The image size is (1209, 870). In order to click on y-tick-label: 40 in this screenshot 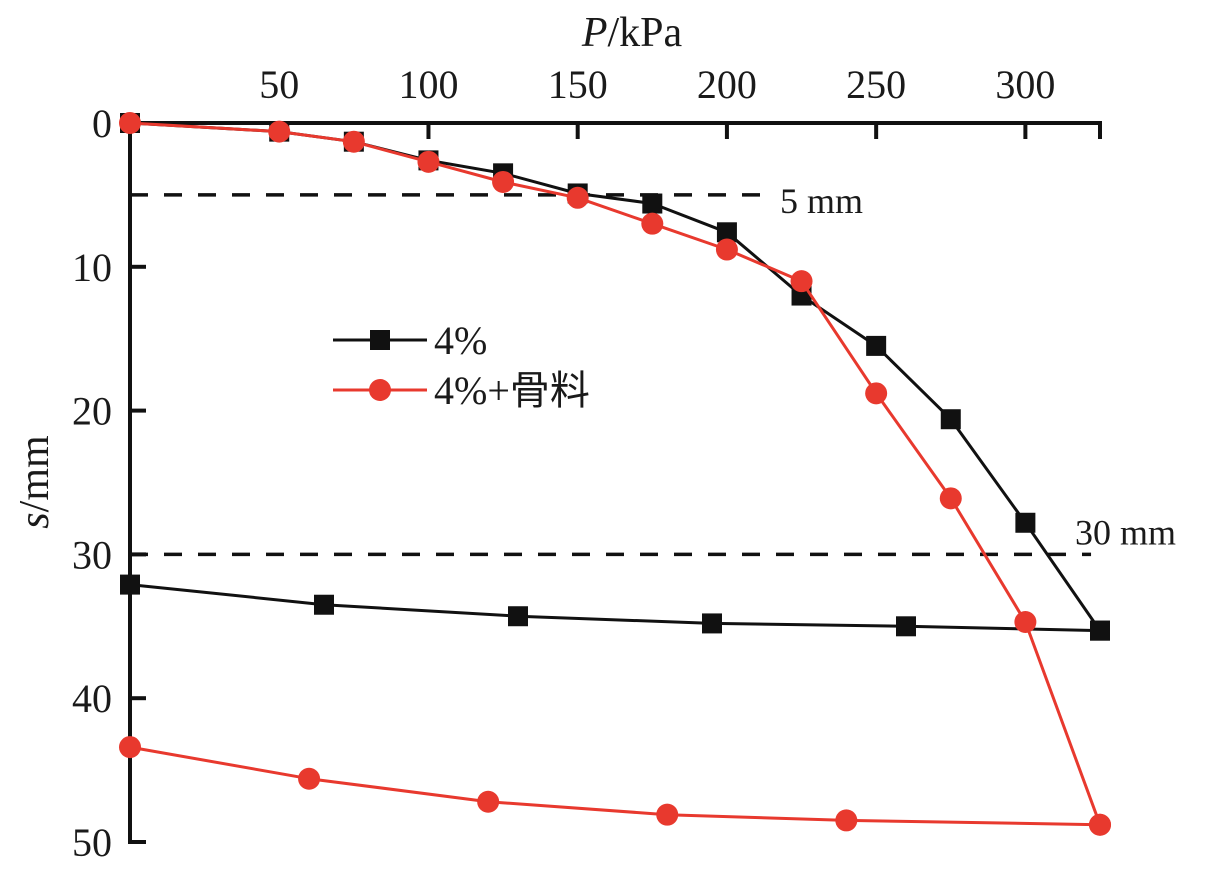, I will do `click(92, 698)`.